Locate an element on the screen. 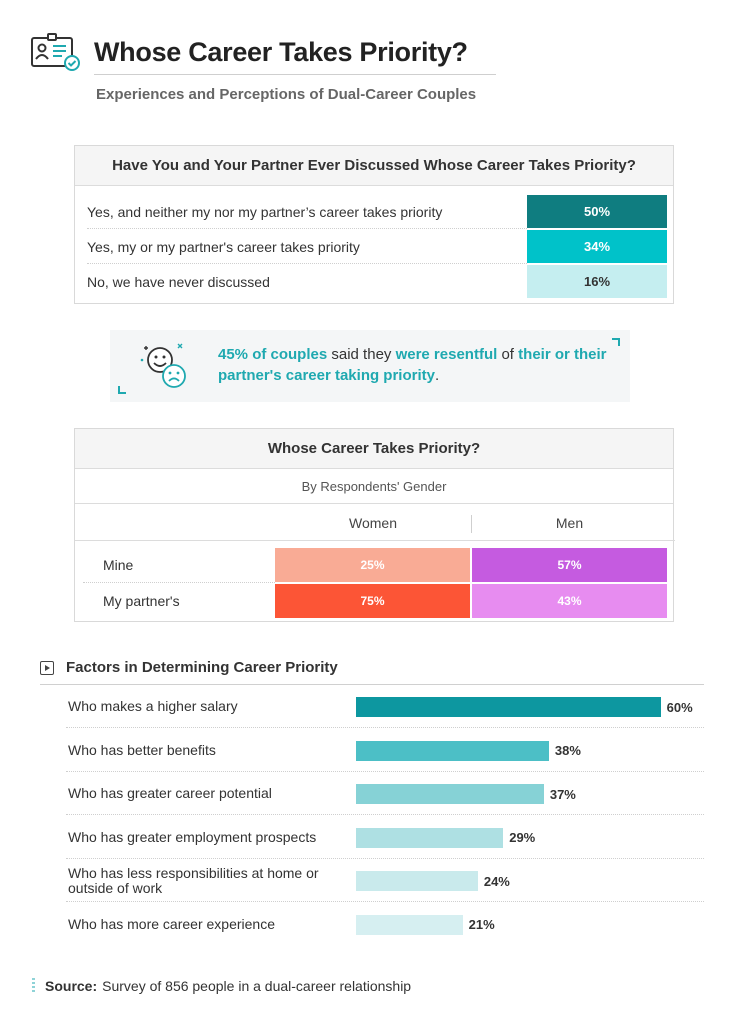  cell-women: 75% is located at coordinates (372, 601).